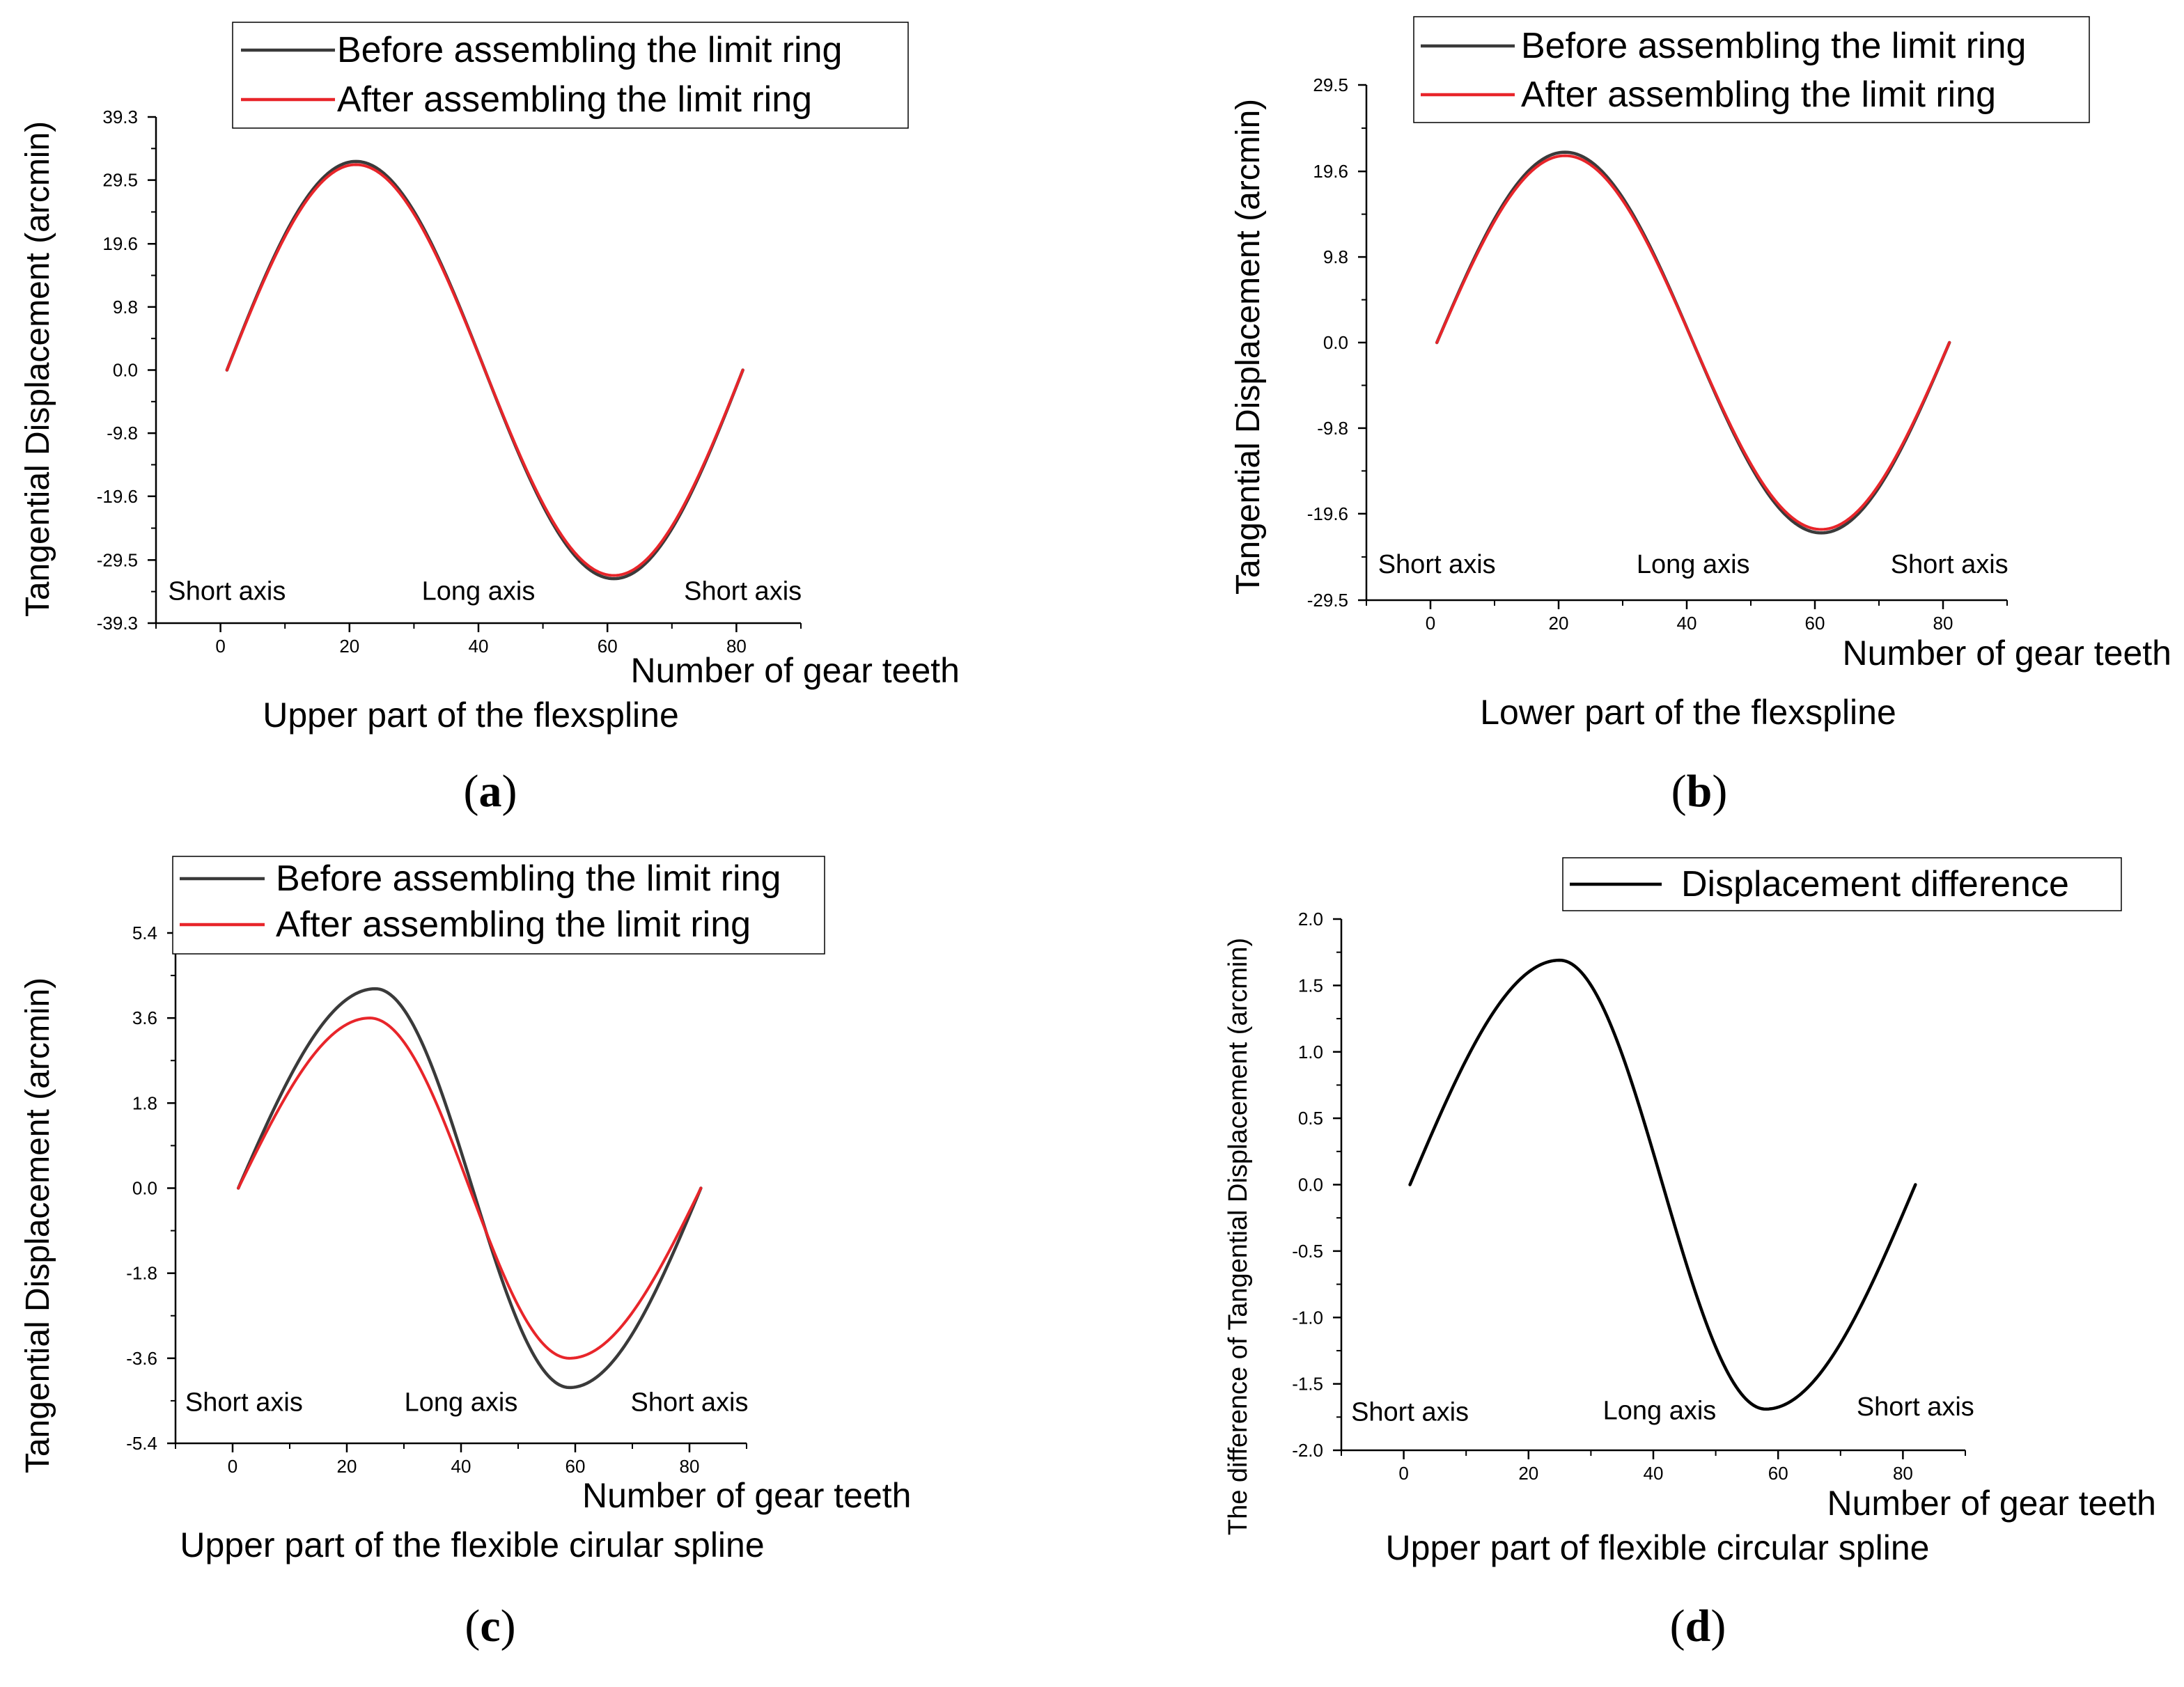 This screenshot has height=1687, width=2184. What do you see at coordinates (141, 1273) in the screenshot?
I see `y-tick-label: -1.8` at bounding box center [141, 1273].